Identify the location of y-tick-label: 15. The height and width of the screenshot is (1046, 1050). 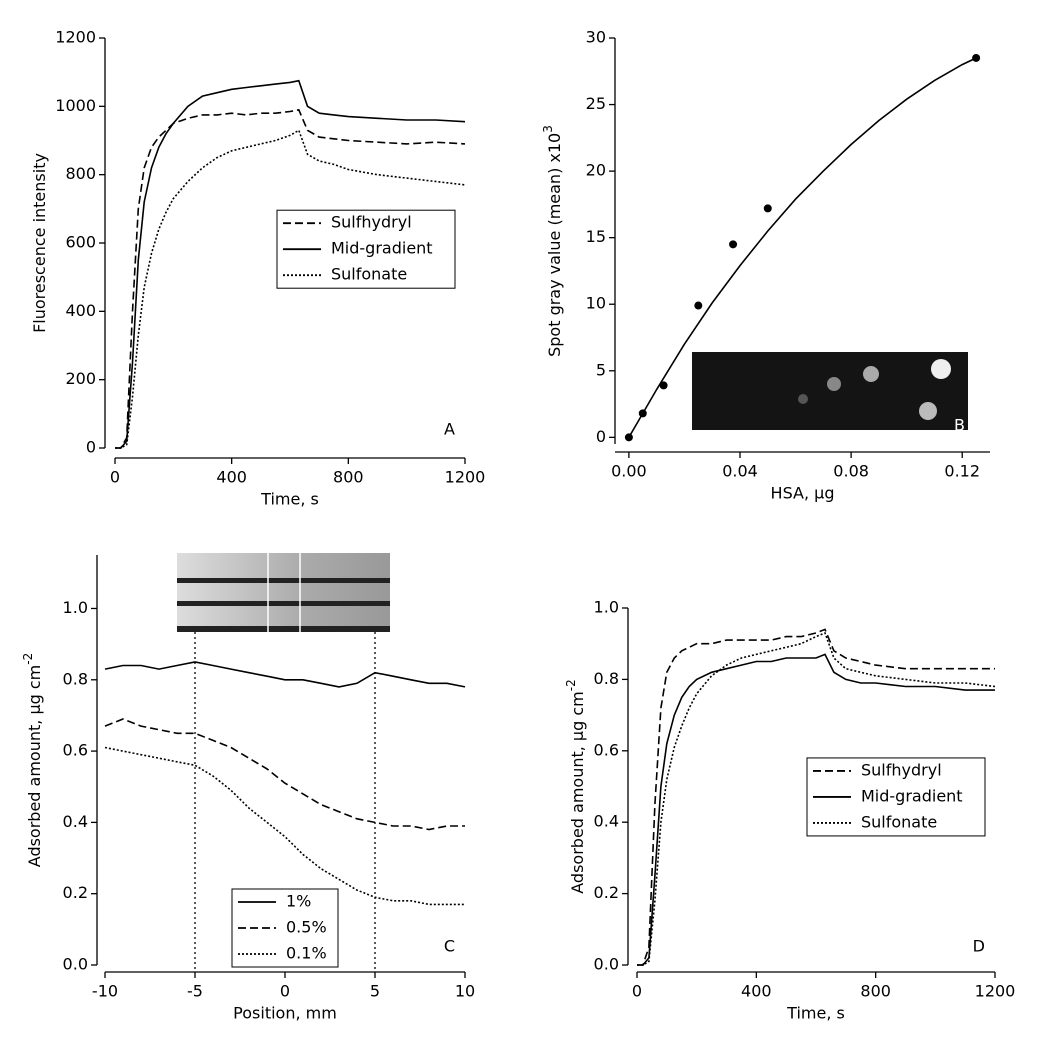
(596, 236).